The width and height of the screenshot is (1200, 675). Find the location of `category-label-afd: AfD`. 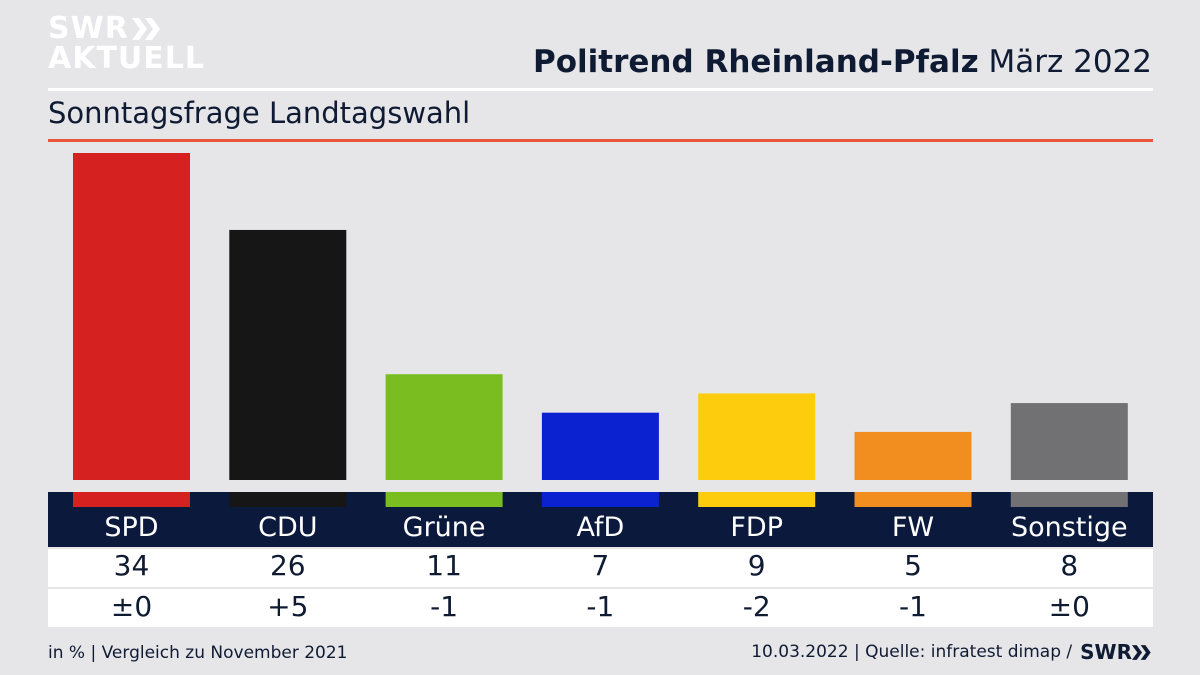

category-label-afd: AfD is located at coordinates (600, 527).